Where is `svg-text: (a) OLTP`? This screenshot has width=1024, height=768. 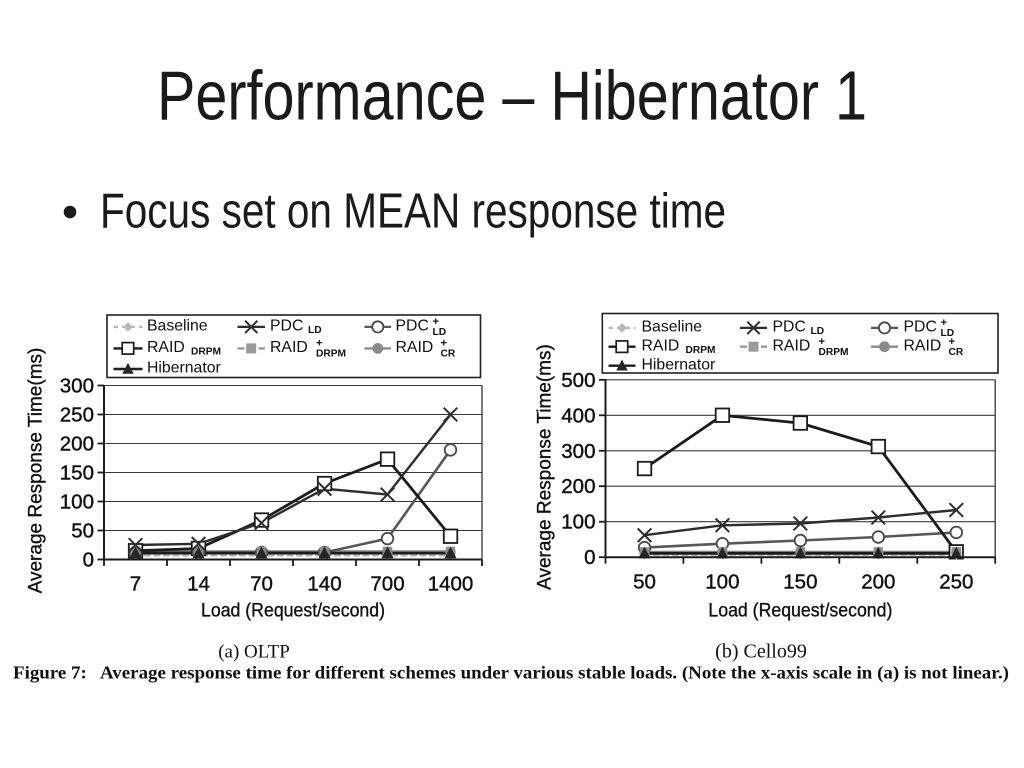
svg-text: (a) OLTP is located at coordinates (254, 652).